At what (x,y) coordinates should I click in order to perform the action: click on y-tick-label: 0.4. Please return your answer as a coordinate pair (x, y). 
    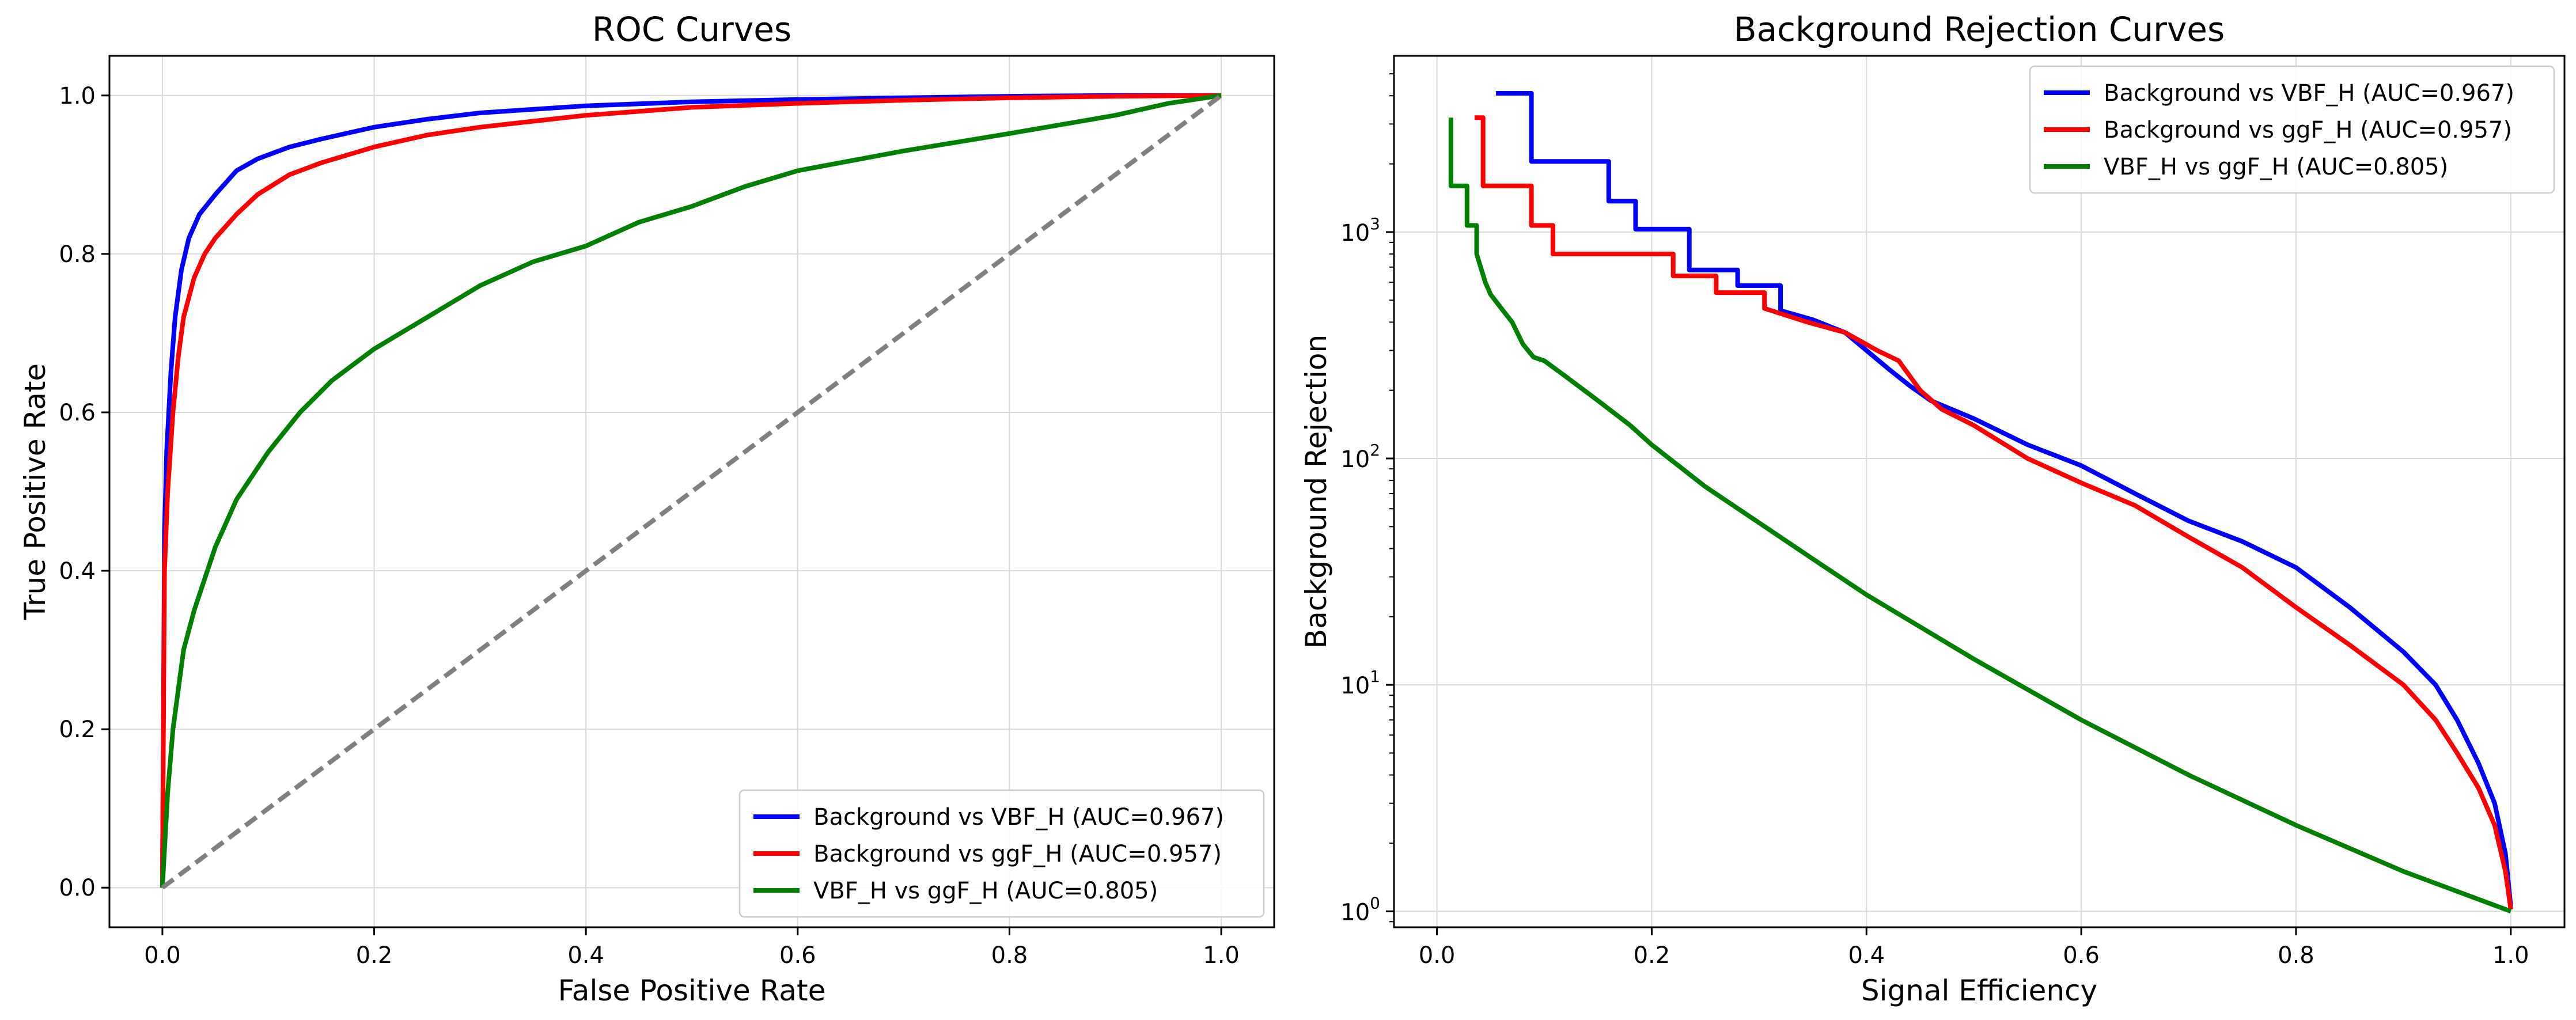
    Looking at the image, I should click on (77, 571).